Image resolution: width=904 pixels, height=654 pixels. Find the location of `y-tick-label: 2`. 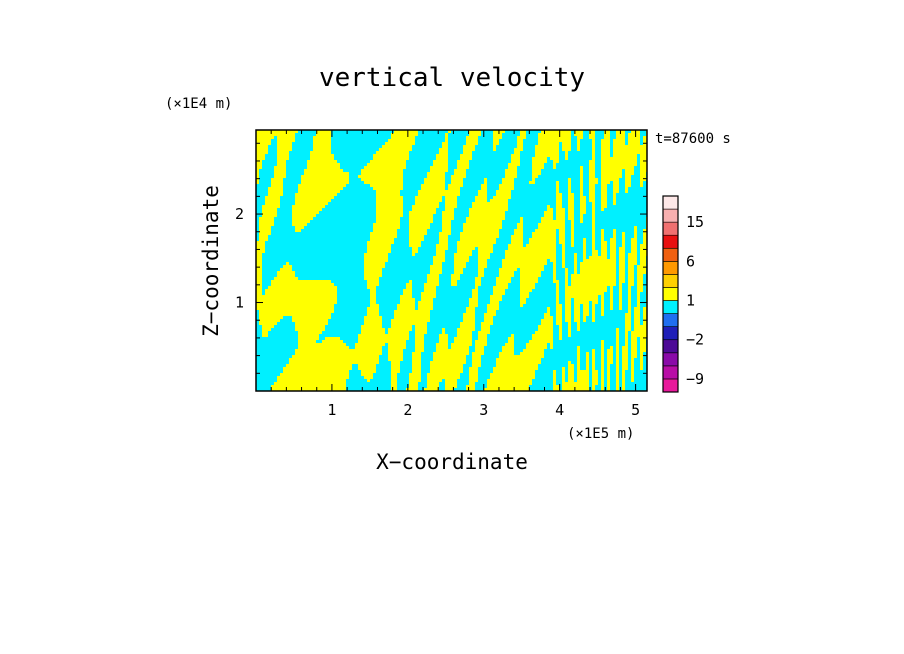

y-tick-label: 2 is located at coordinates (239, 214).